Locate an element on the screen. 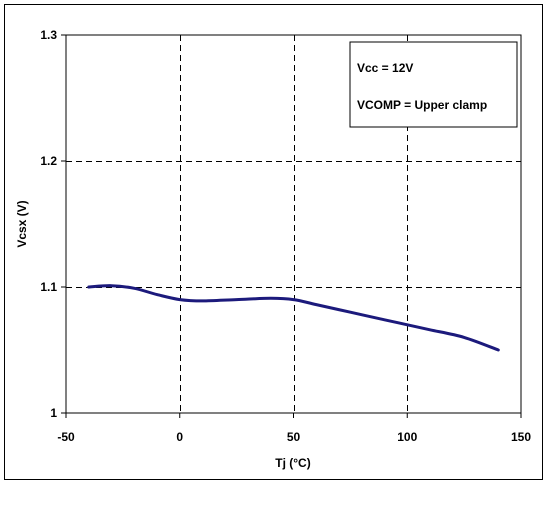 Image resolution: width=548 pixels, height=507 pixels. legend-line-2: VCOMP = Upper clamp is located at coordinates (422, 105).